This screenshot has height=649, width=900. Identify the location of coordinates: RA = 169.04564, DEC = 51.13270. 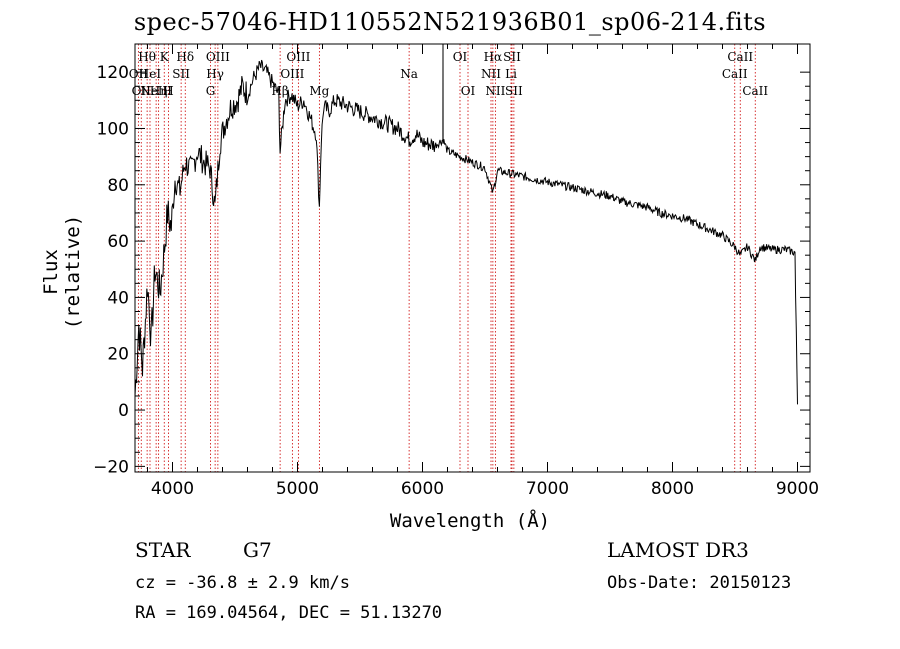
(289, 613).